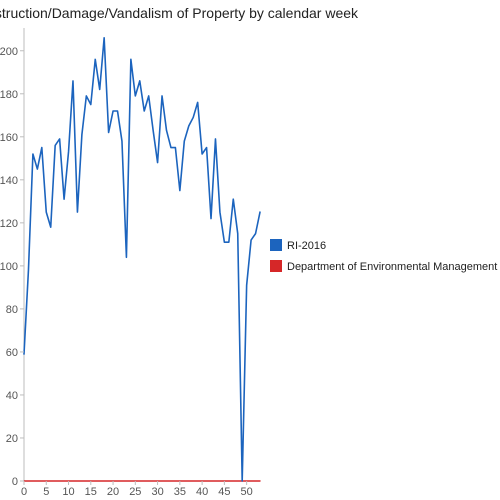 The height and width of the screenshot is (500, 500). Describe the element at coordinates (224, 492) in the screenshot. I see `x-tick-label: 45` at that location.